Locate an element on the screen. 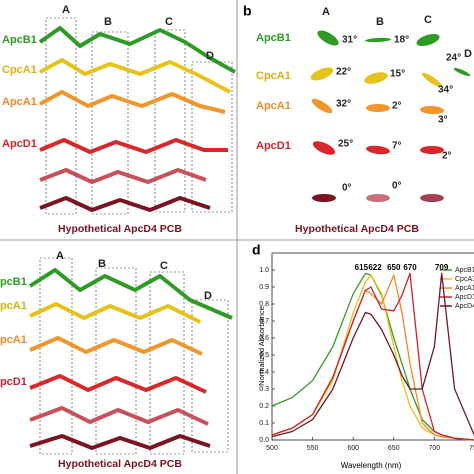 The image size is (474, 474). angle-label: 25° is located at coordinates (345, 144).